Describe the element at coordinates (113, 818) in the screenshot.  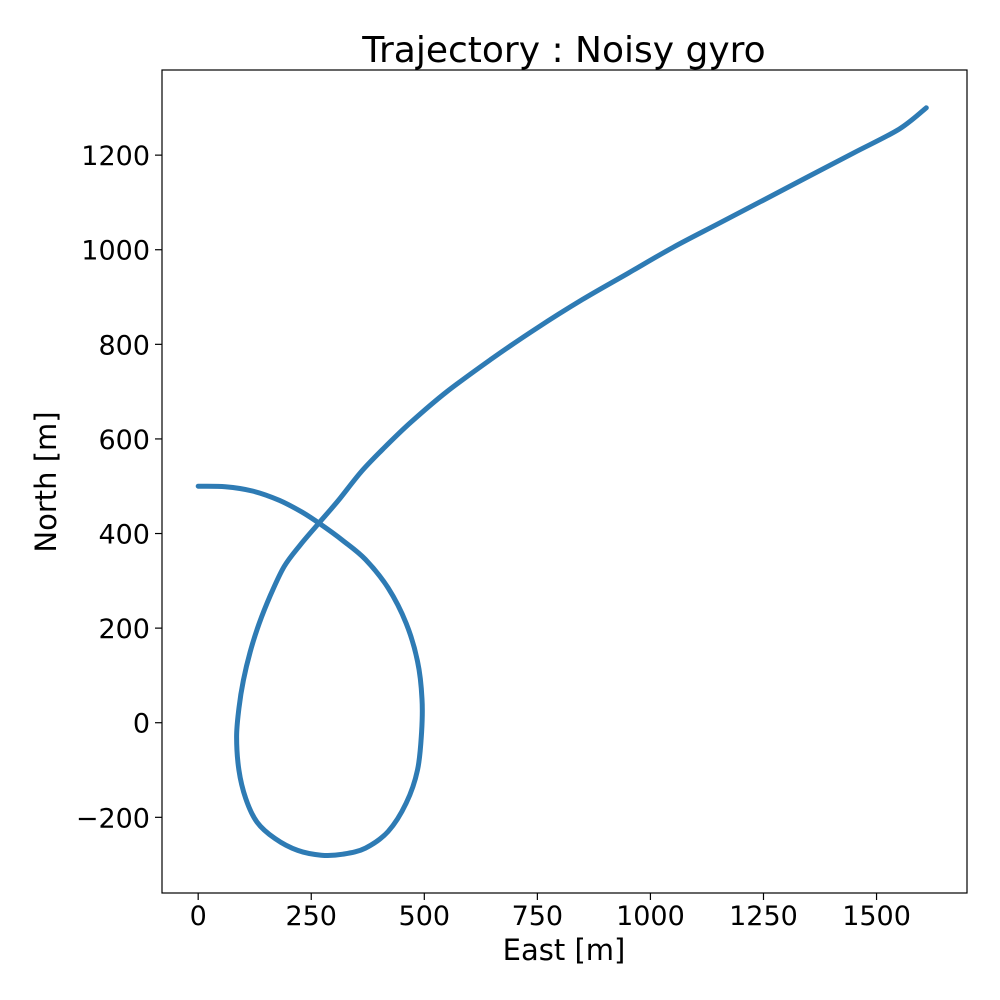
I see `y-tick-label: −200` at that location.